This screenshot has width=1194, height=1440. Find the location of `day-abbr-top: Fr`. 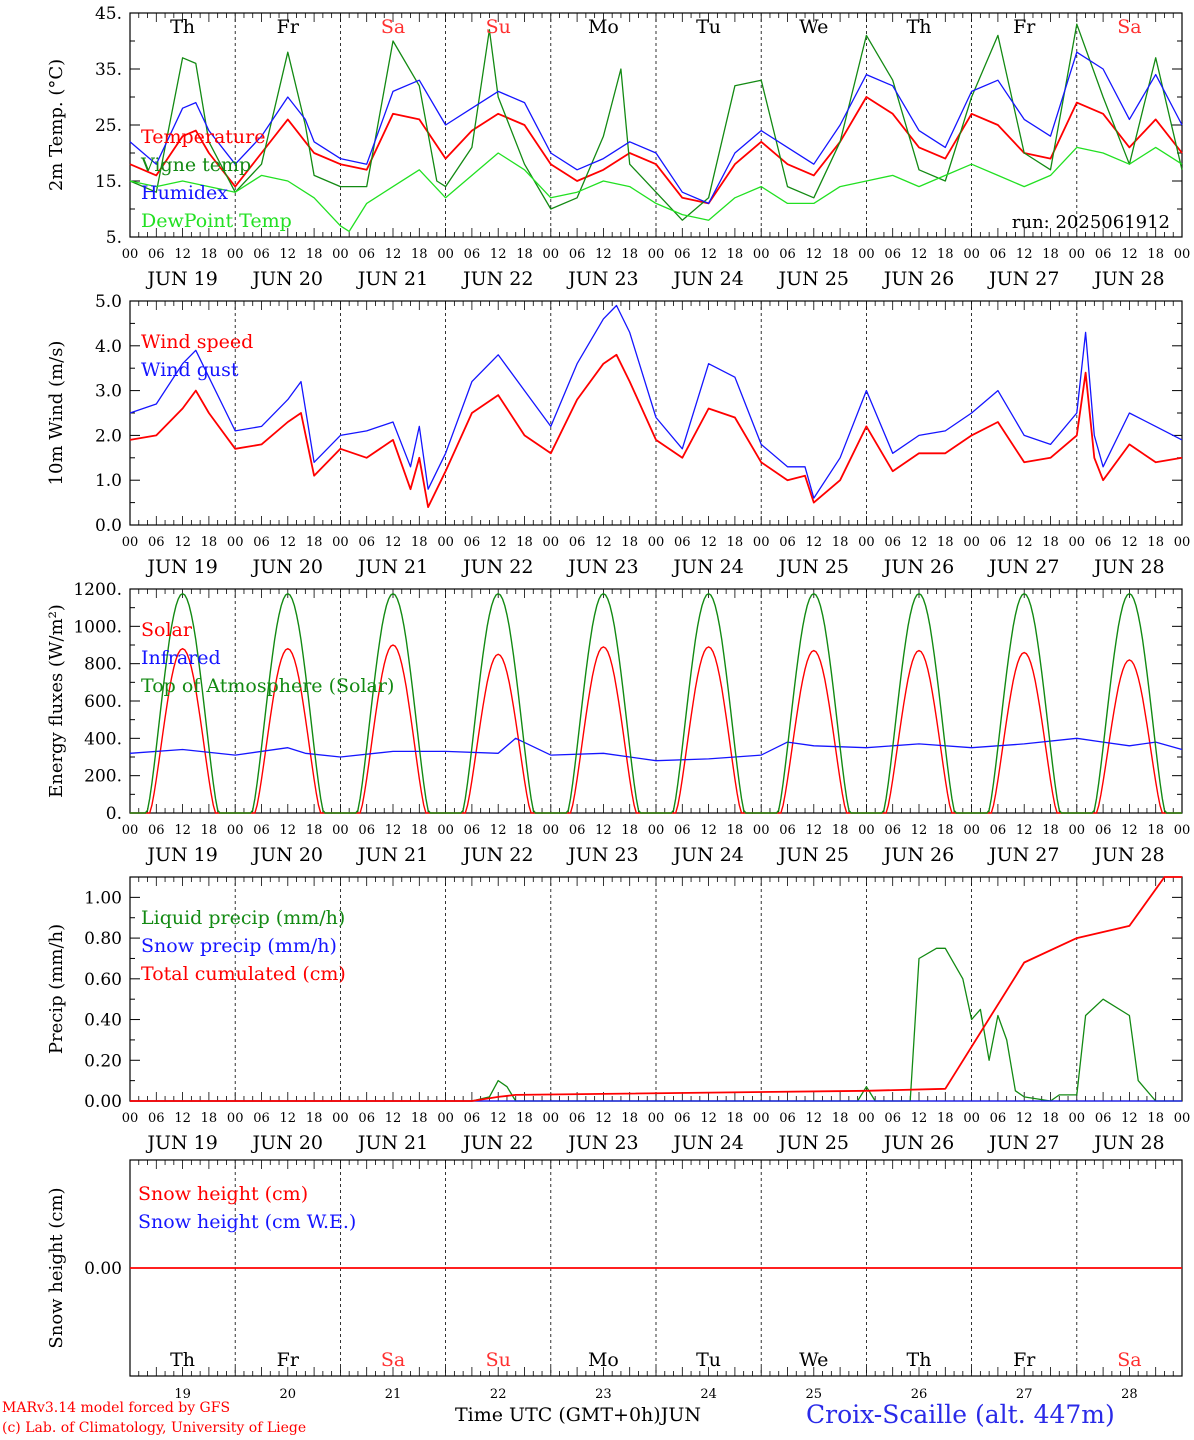

day-abbr-top: Fr is located at coordinates (1024, 27).